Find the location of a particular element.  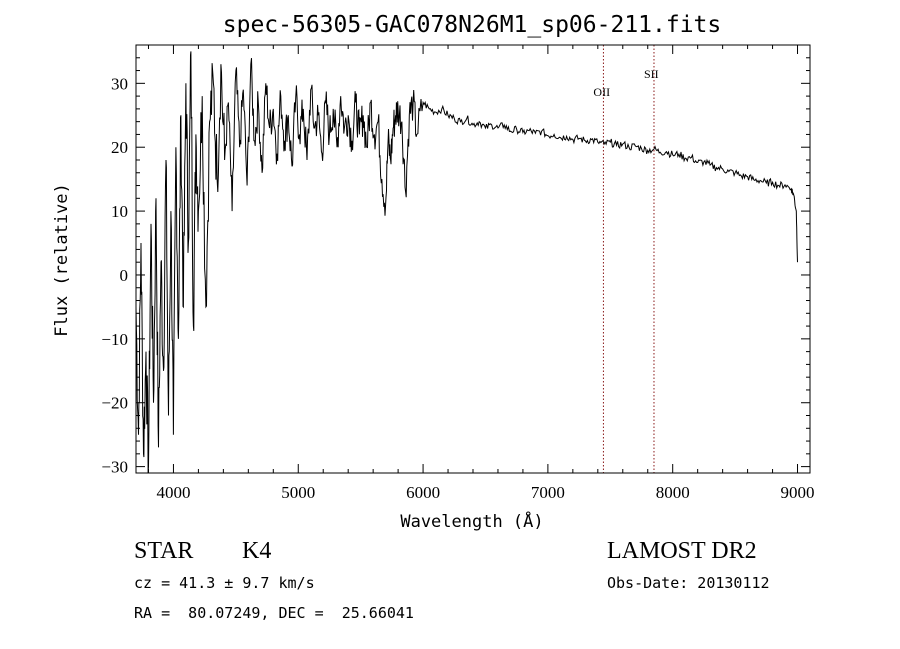

y-tick-label: −10 is located at coordinates (114, 339).